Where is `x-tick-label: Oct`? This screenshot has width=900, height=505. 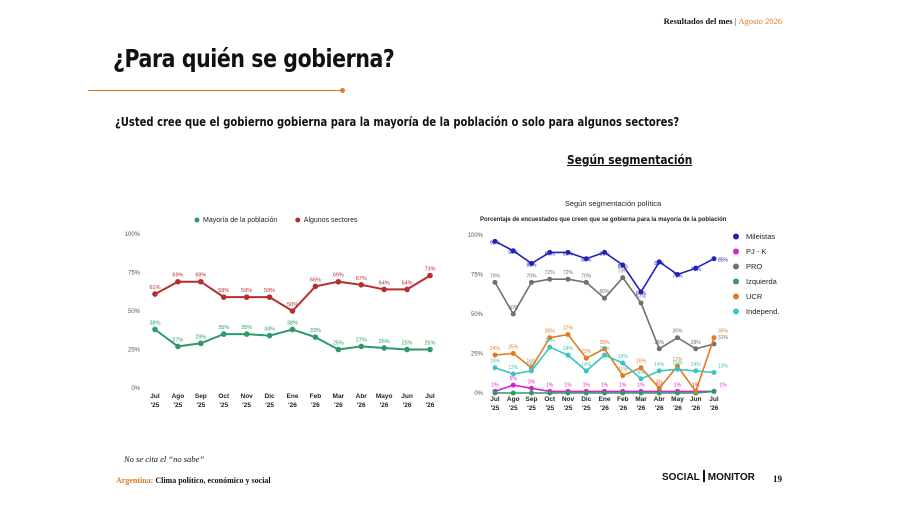 x-tick-label: Oct is located at coordinates (550, 399).